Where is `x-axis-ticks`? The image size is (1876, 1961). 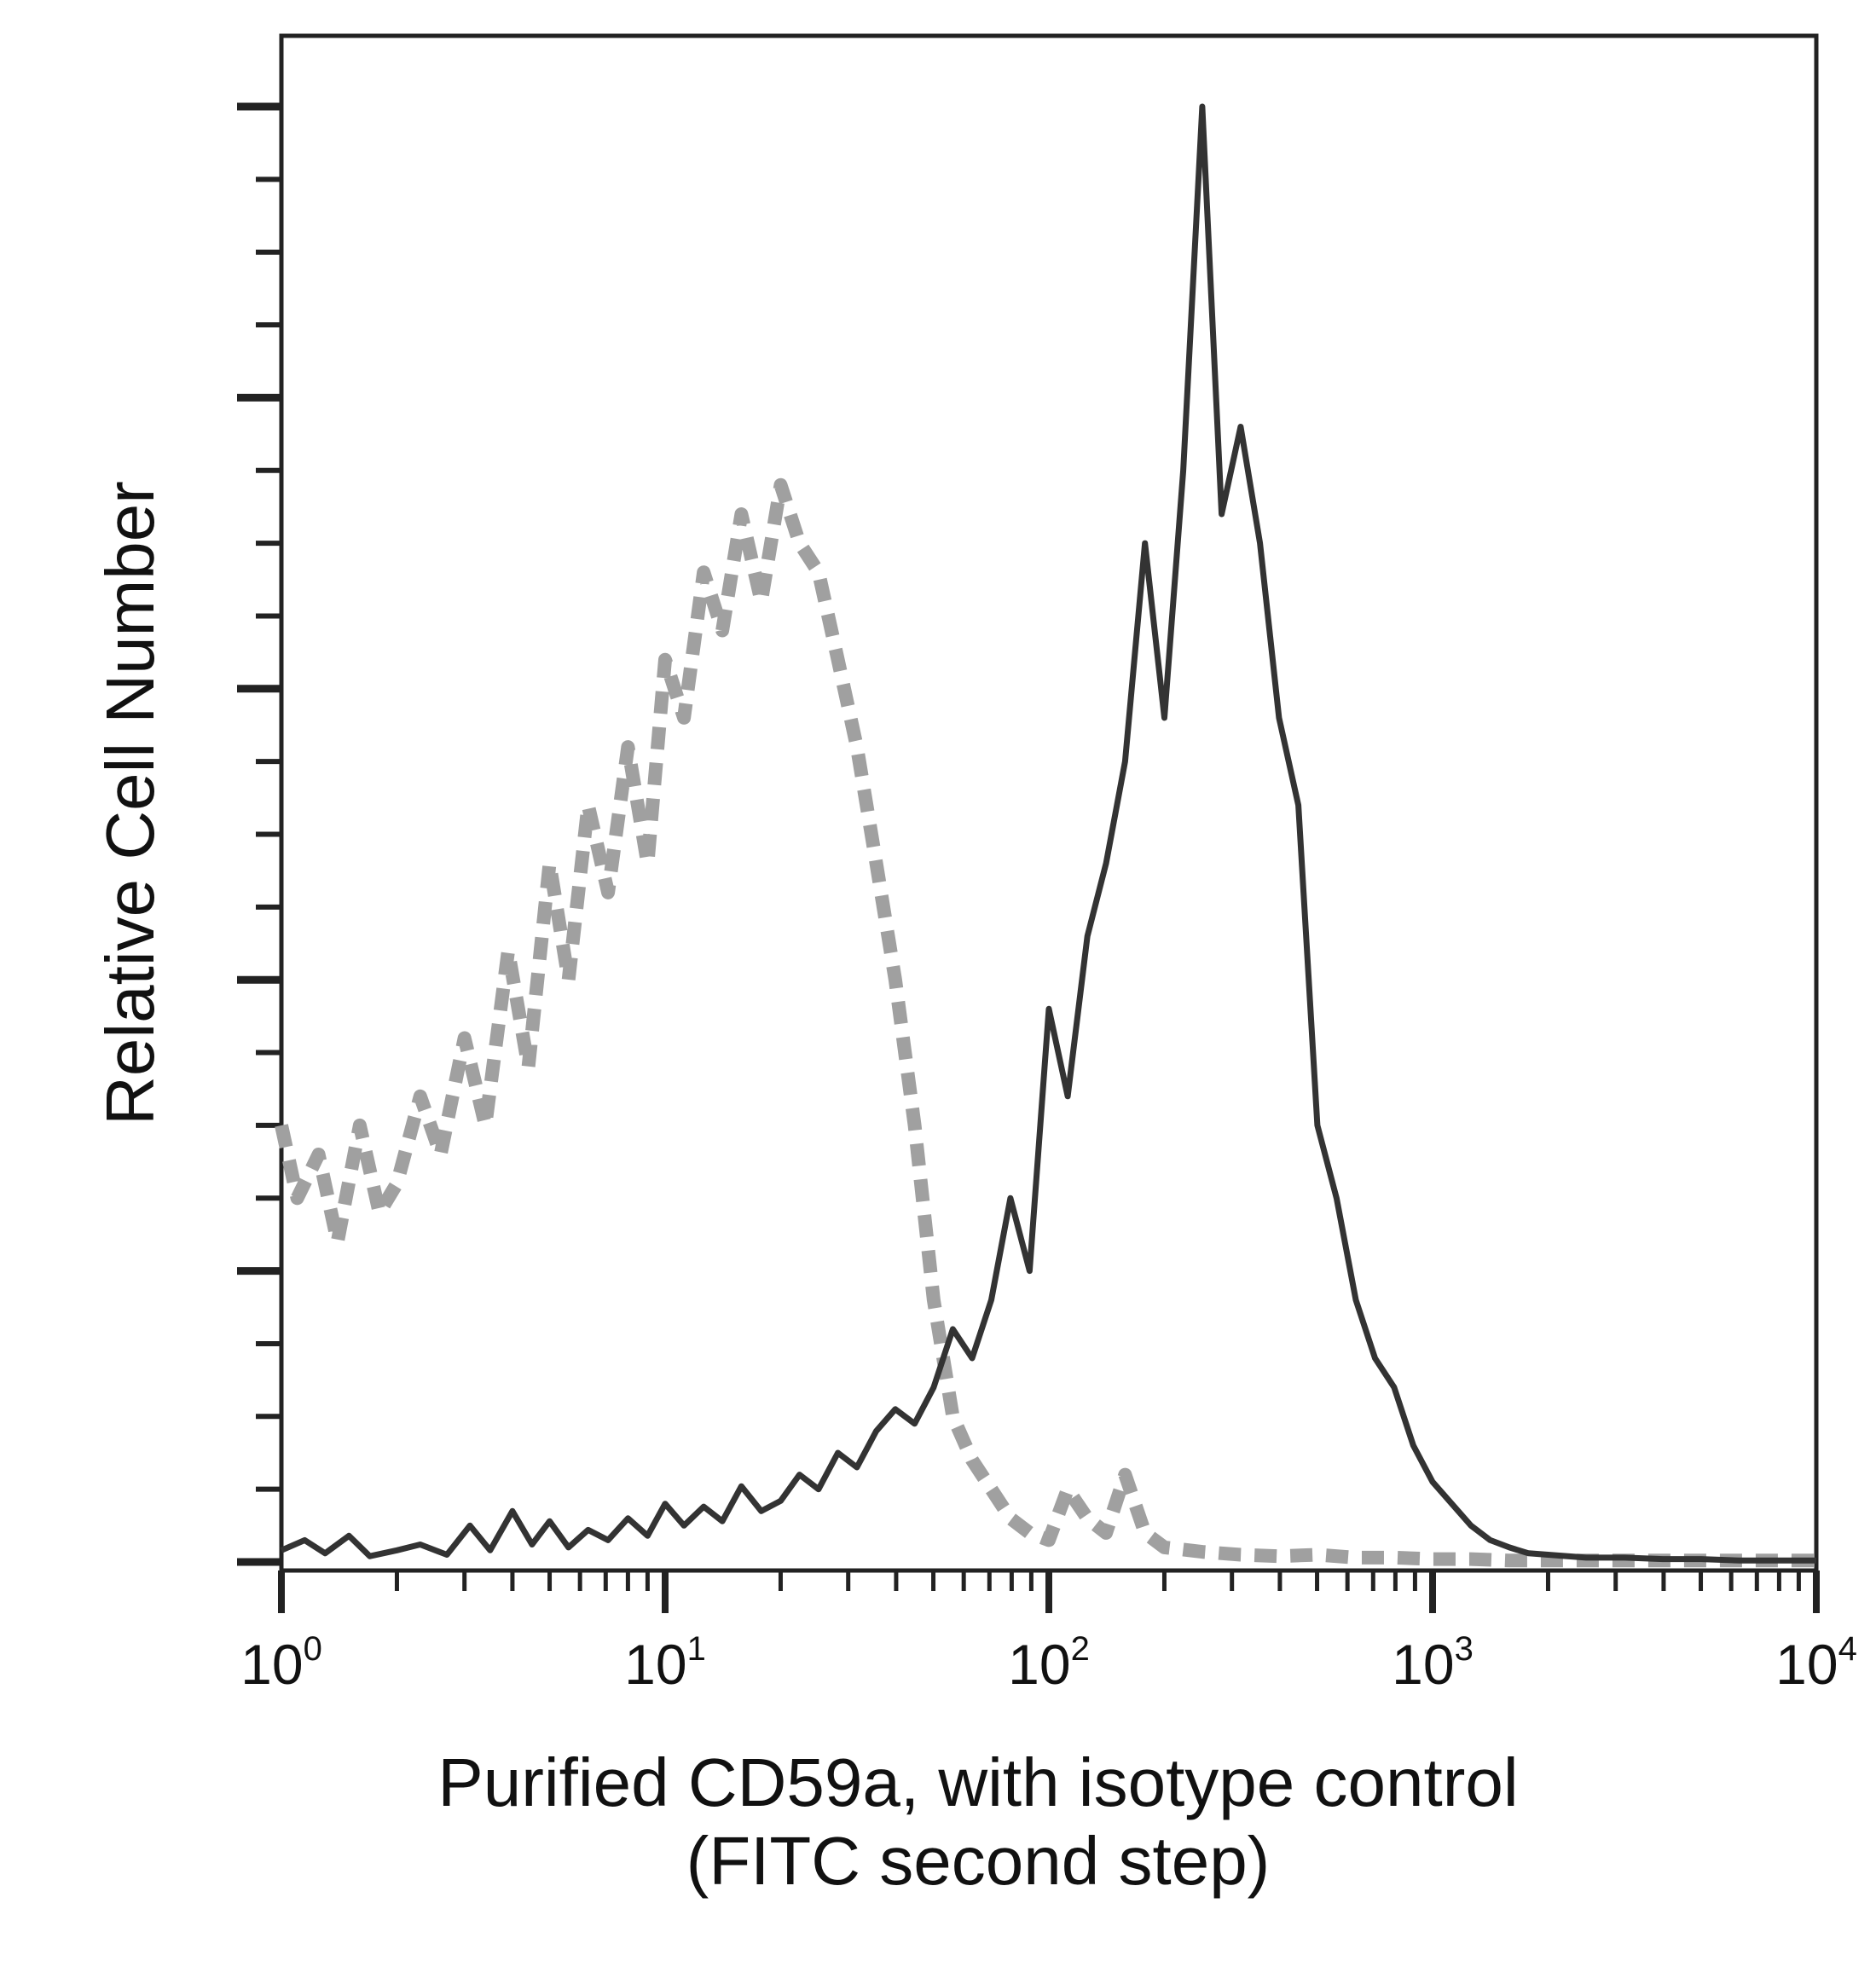
x-axis-ticks is located at coordinates (1049, 1592).